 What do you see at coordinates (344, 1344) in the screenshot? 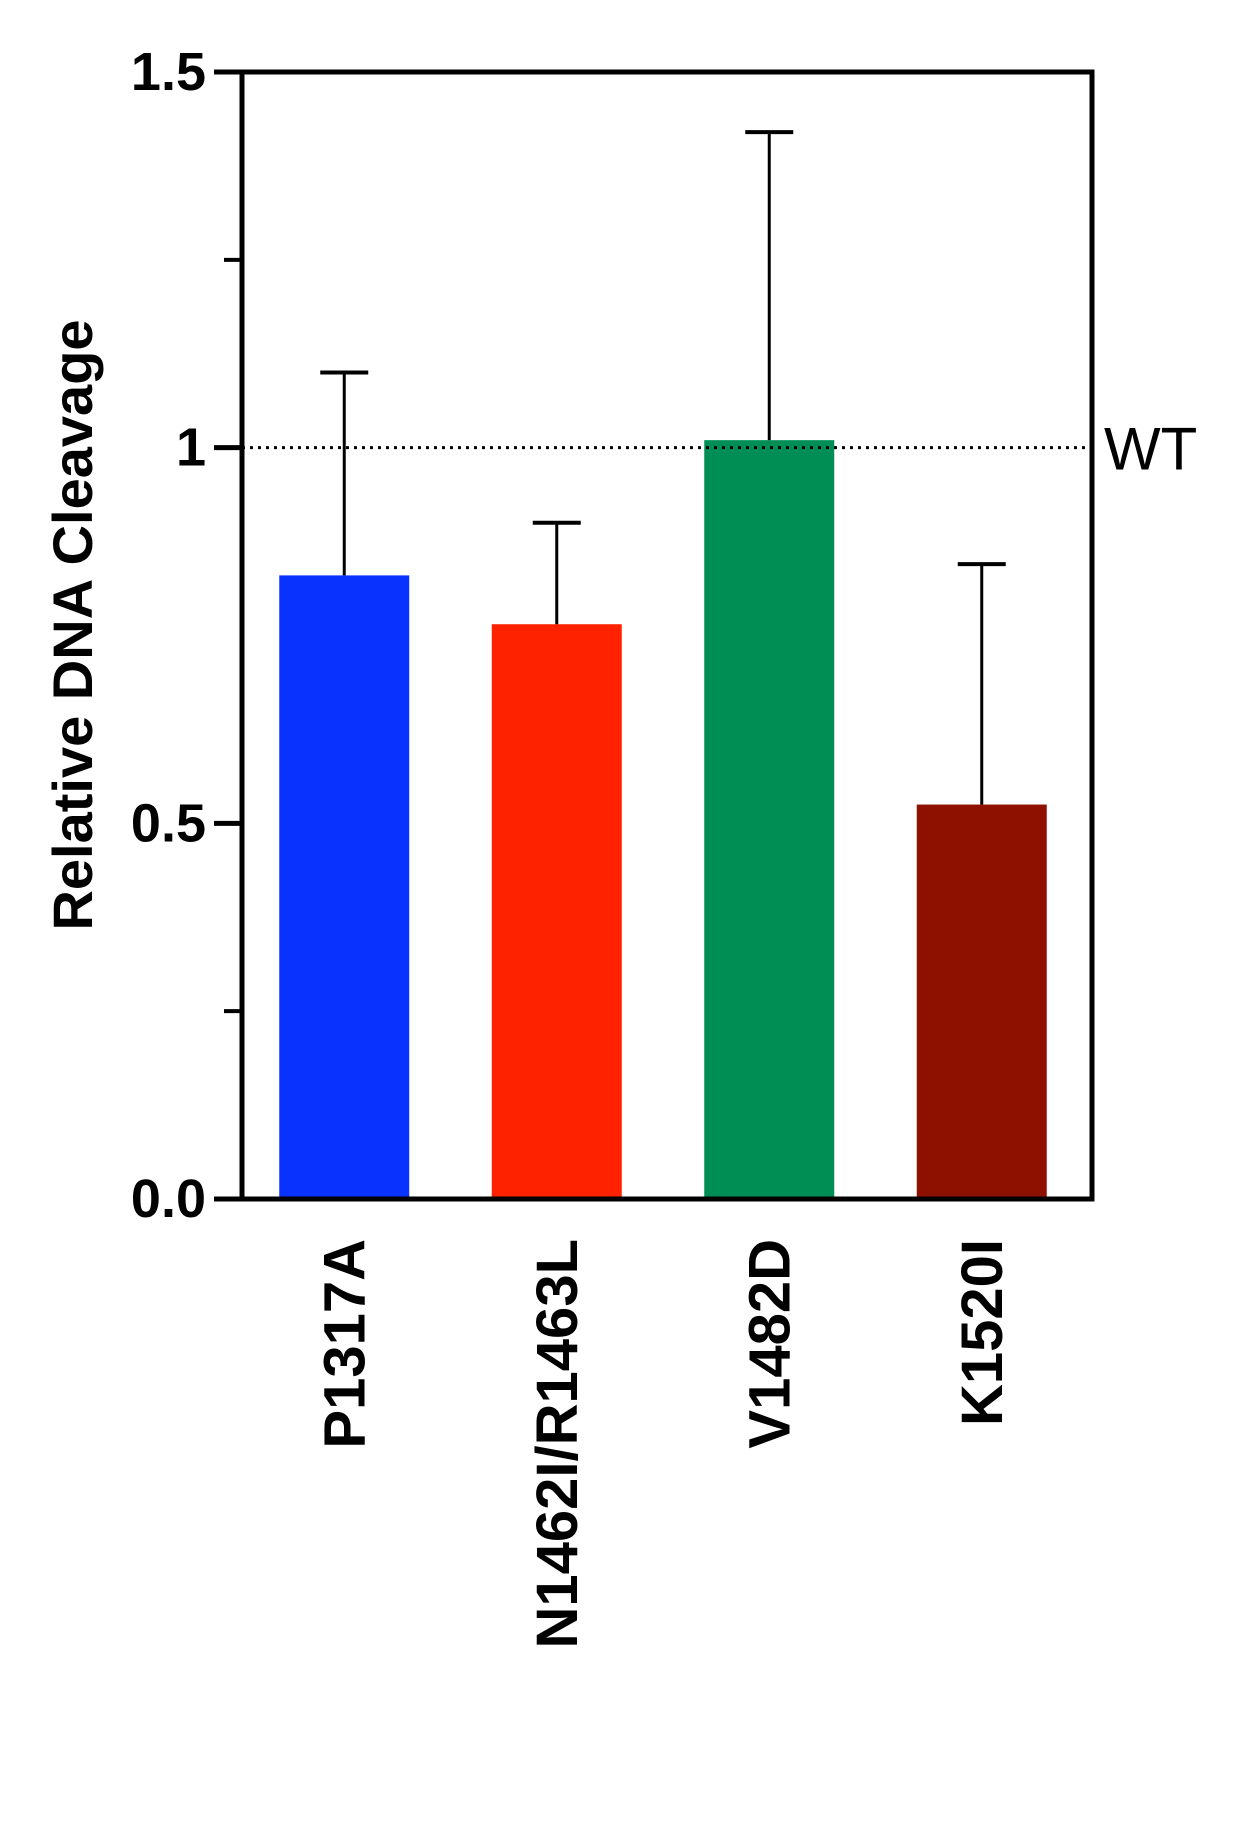
I see `x-tick-label: P1317A` at bounding box center [344, 1344].